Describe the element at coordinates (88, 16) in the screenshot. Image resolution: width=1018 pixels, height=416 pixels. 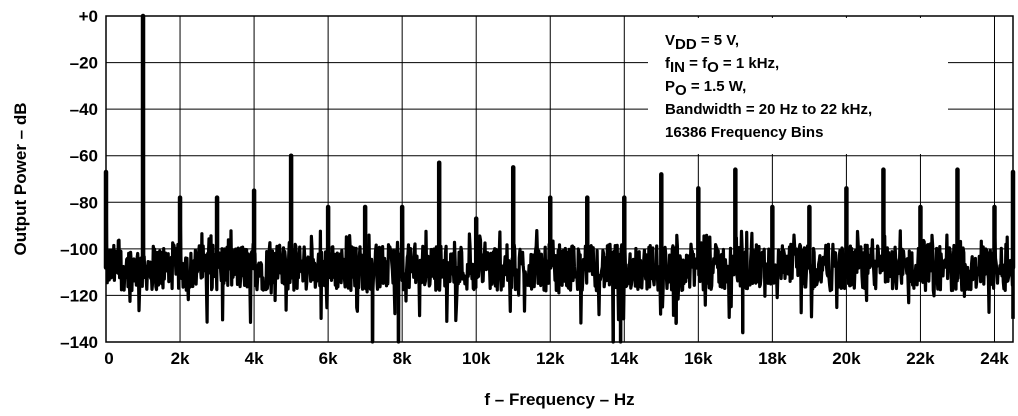
I see `y-tick-label: +0` at that location.